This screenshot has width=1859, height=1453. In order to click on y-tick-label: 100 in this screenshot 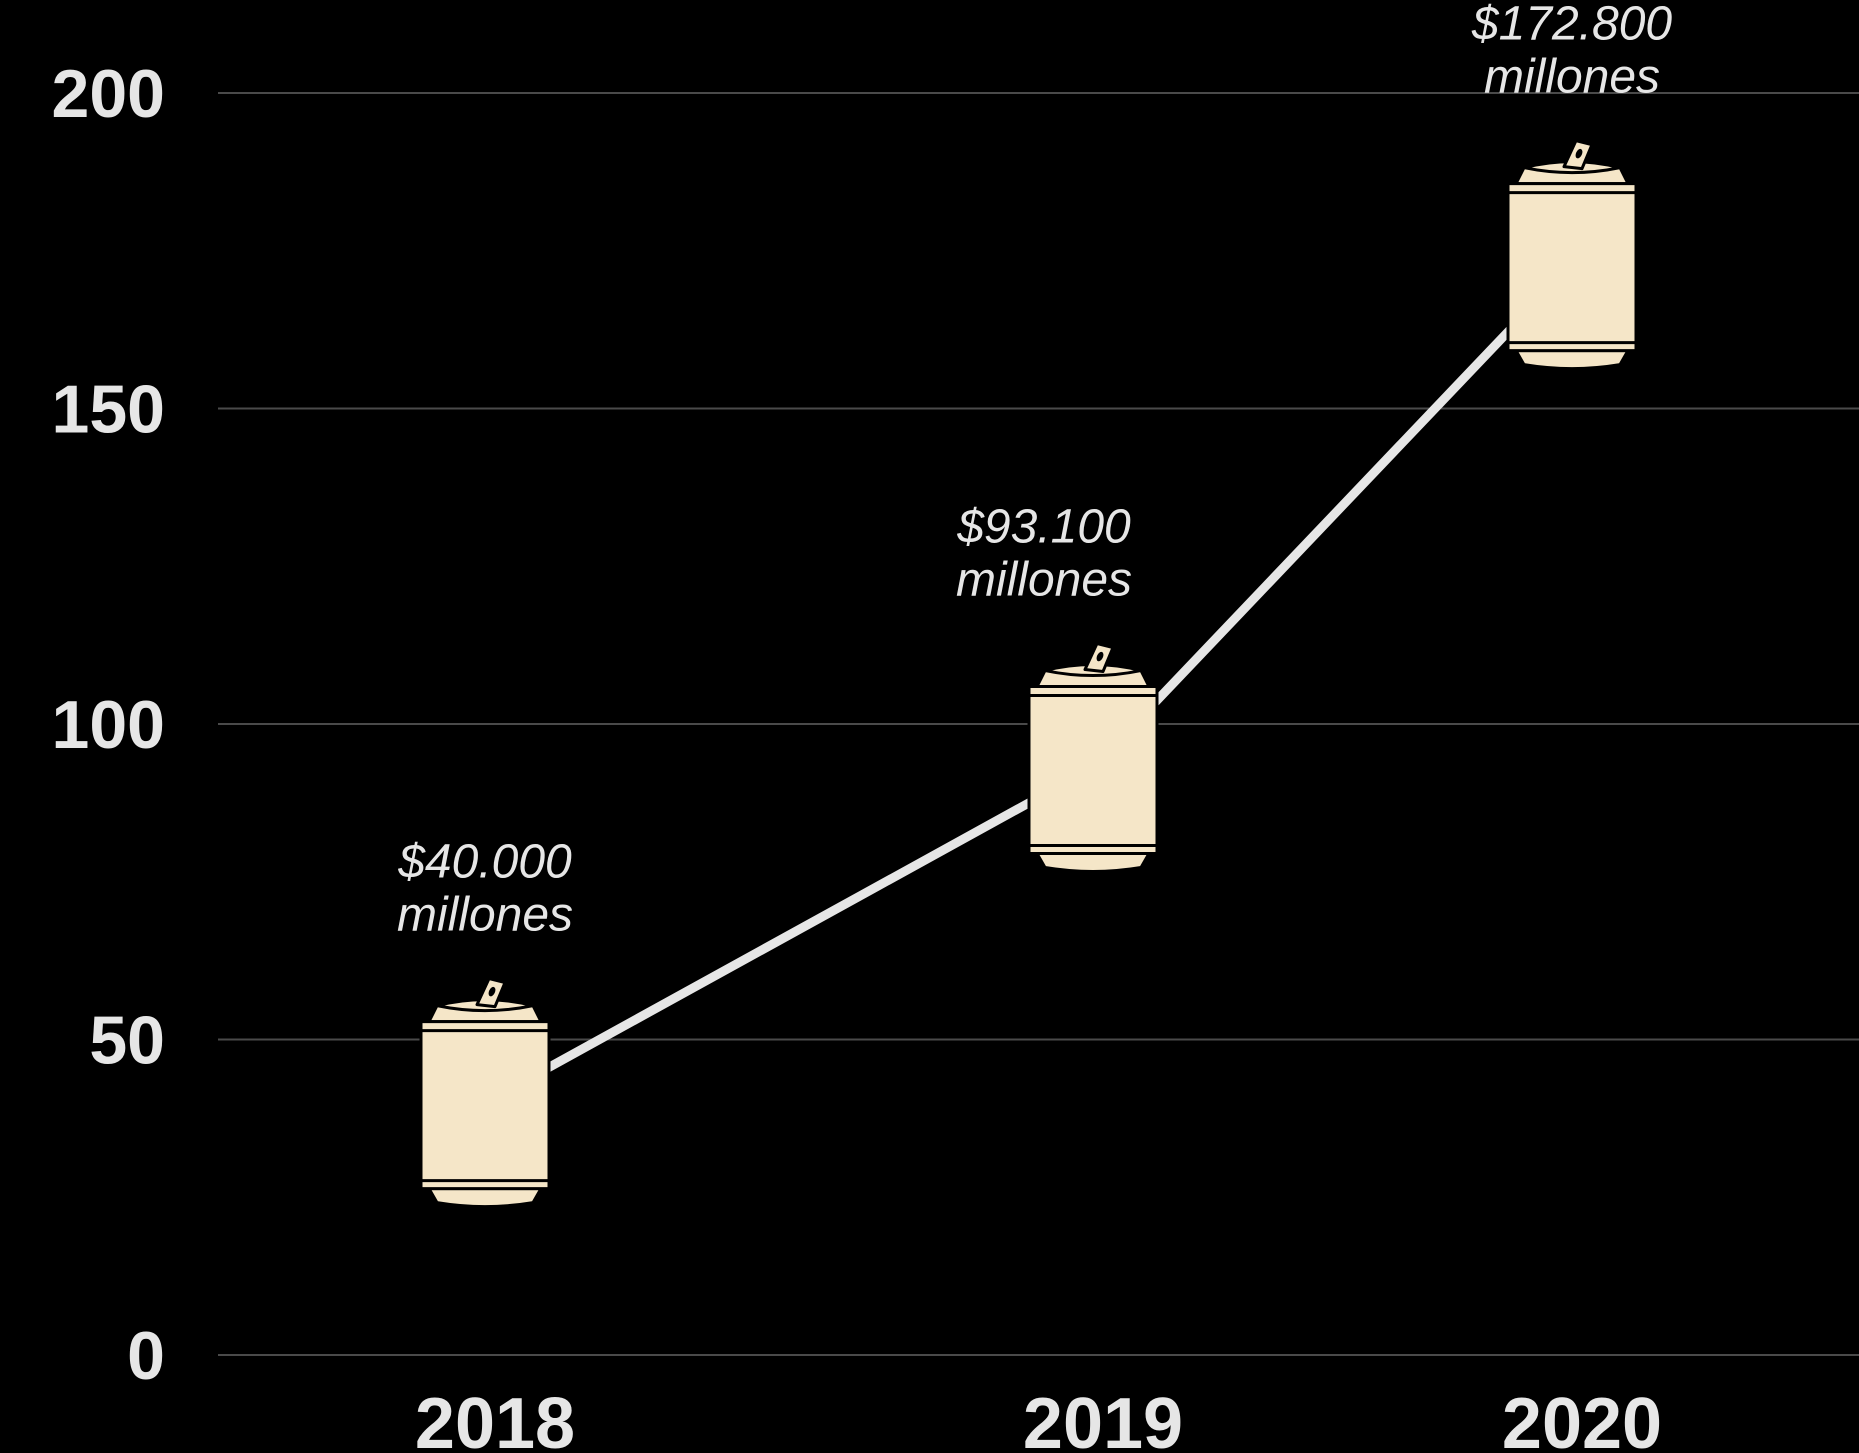, I will do `click(108, 725)`.